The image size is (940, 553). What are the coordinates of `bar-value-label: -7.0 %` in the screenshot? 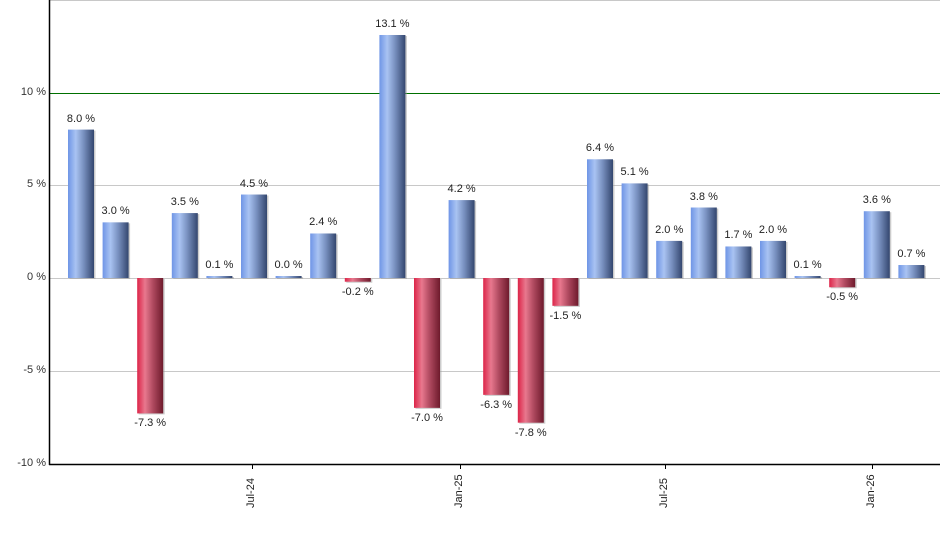 It's located at (427, 417).